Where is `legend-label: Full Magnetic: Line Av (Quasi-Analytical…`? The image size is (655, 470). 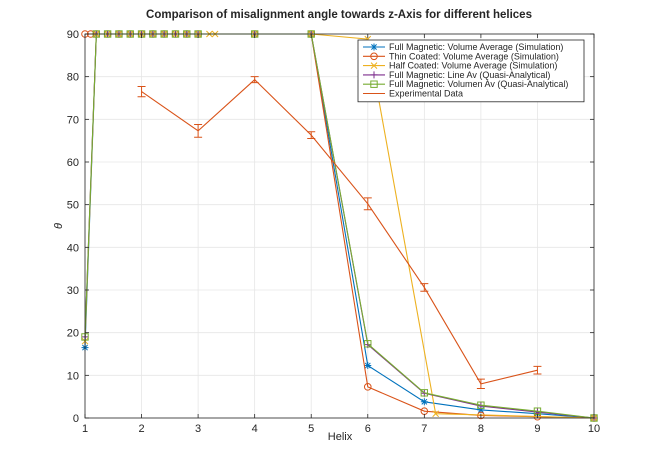
legend-label: Full Magnetic: Line Av (Quasi-Analytical… is located at coordinates (469, 75).